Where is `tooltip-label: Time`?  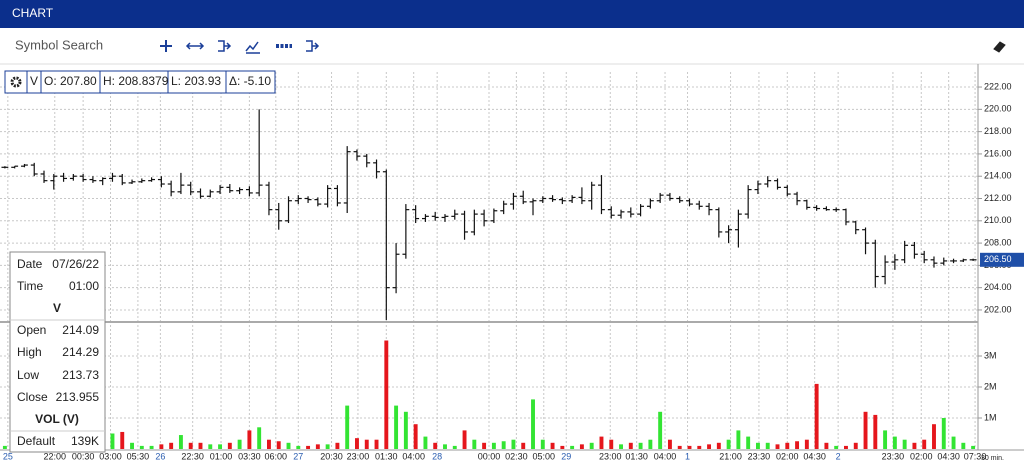
tooltip-label: Time is located at coordinates (30, 286).